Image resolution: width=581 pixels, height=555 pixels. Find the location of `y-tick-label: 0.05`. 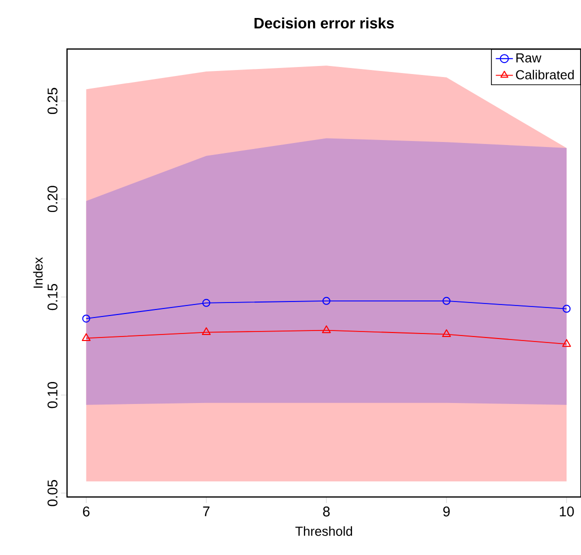

y-tick-label: 0.05 is located at coordinates (53, 493).